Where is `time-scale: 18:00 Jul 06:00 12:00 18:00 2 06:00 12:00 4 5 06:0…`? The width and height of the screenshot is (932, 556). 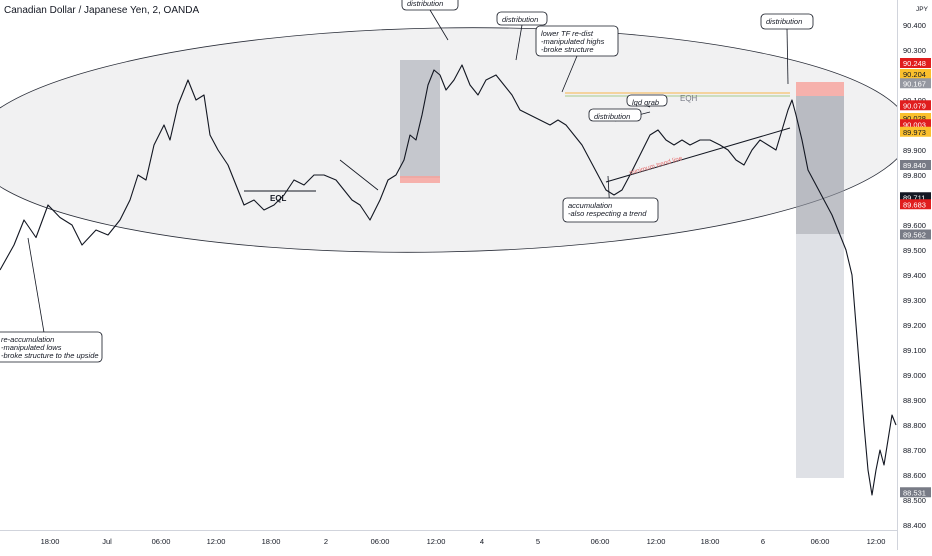
time-scale: 18:00 Jul 06:00 12:00 18:00 2 06:00 12:00 4 5 06:0… is located at coordinates (448, 540).